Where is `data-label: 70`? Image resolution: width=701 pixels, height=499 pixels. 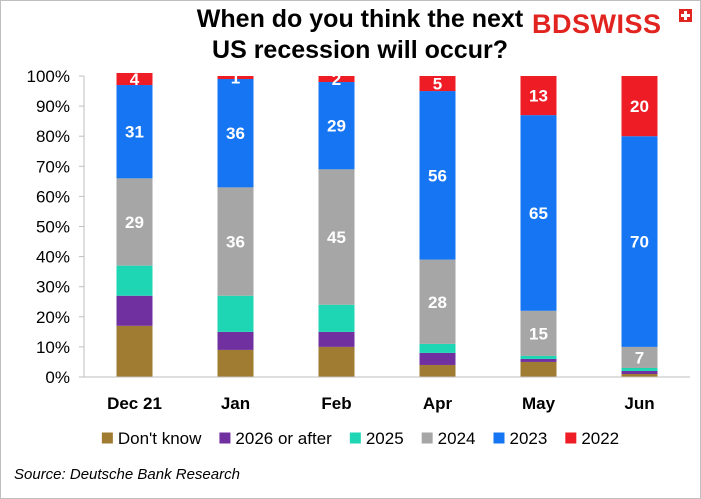 data-label: 70 is located at coordinates (639, 242).